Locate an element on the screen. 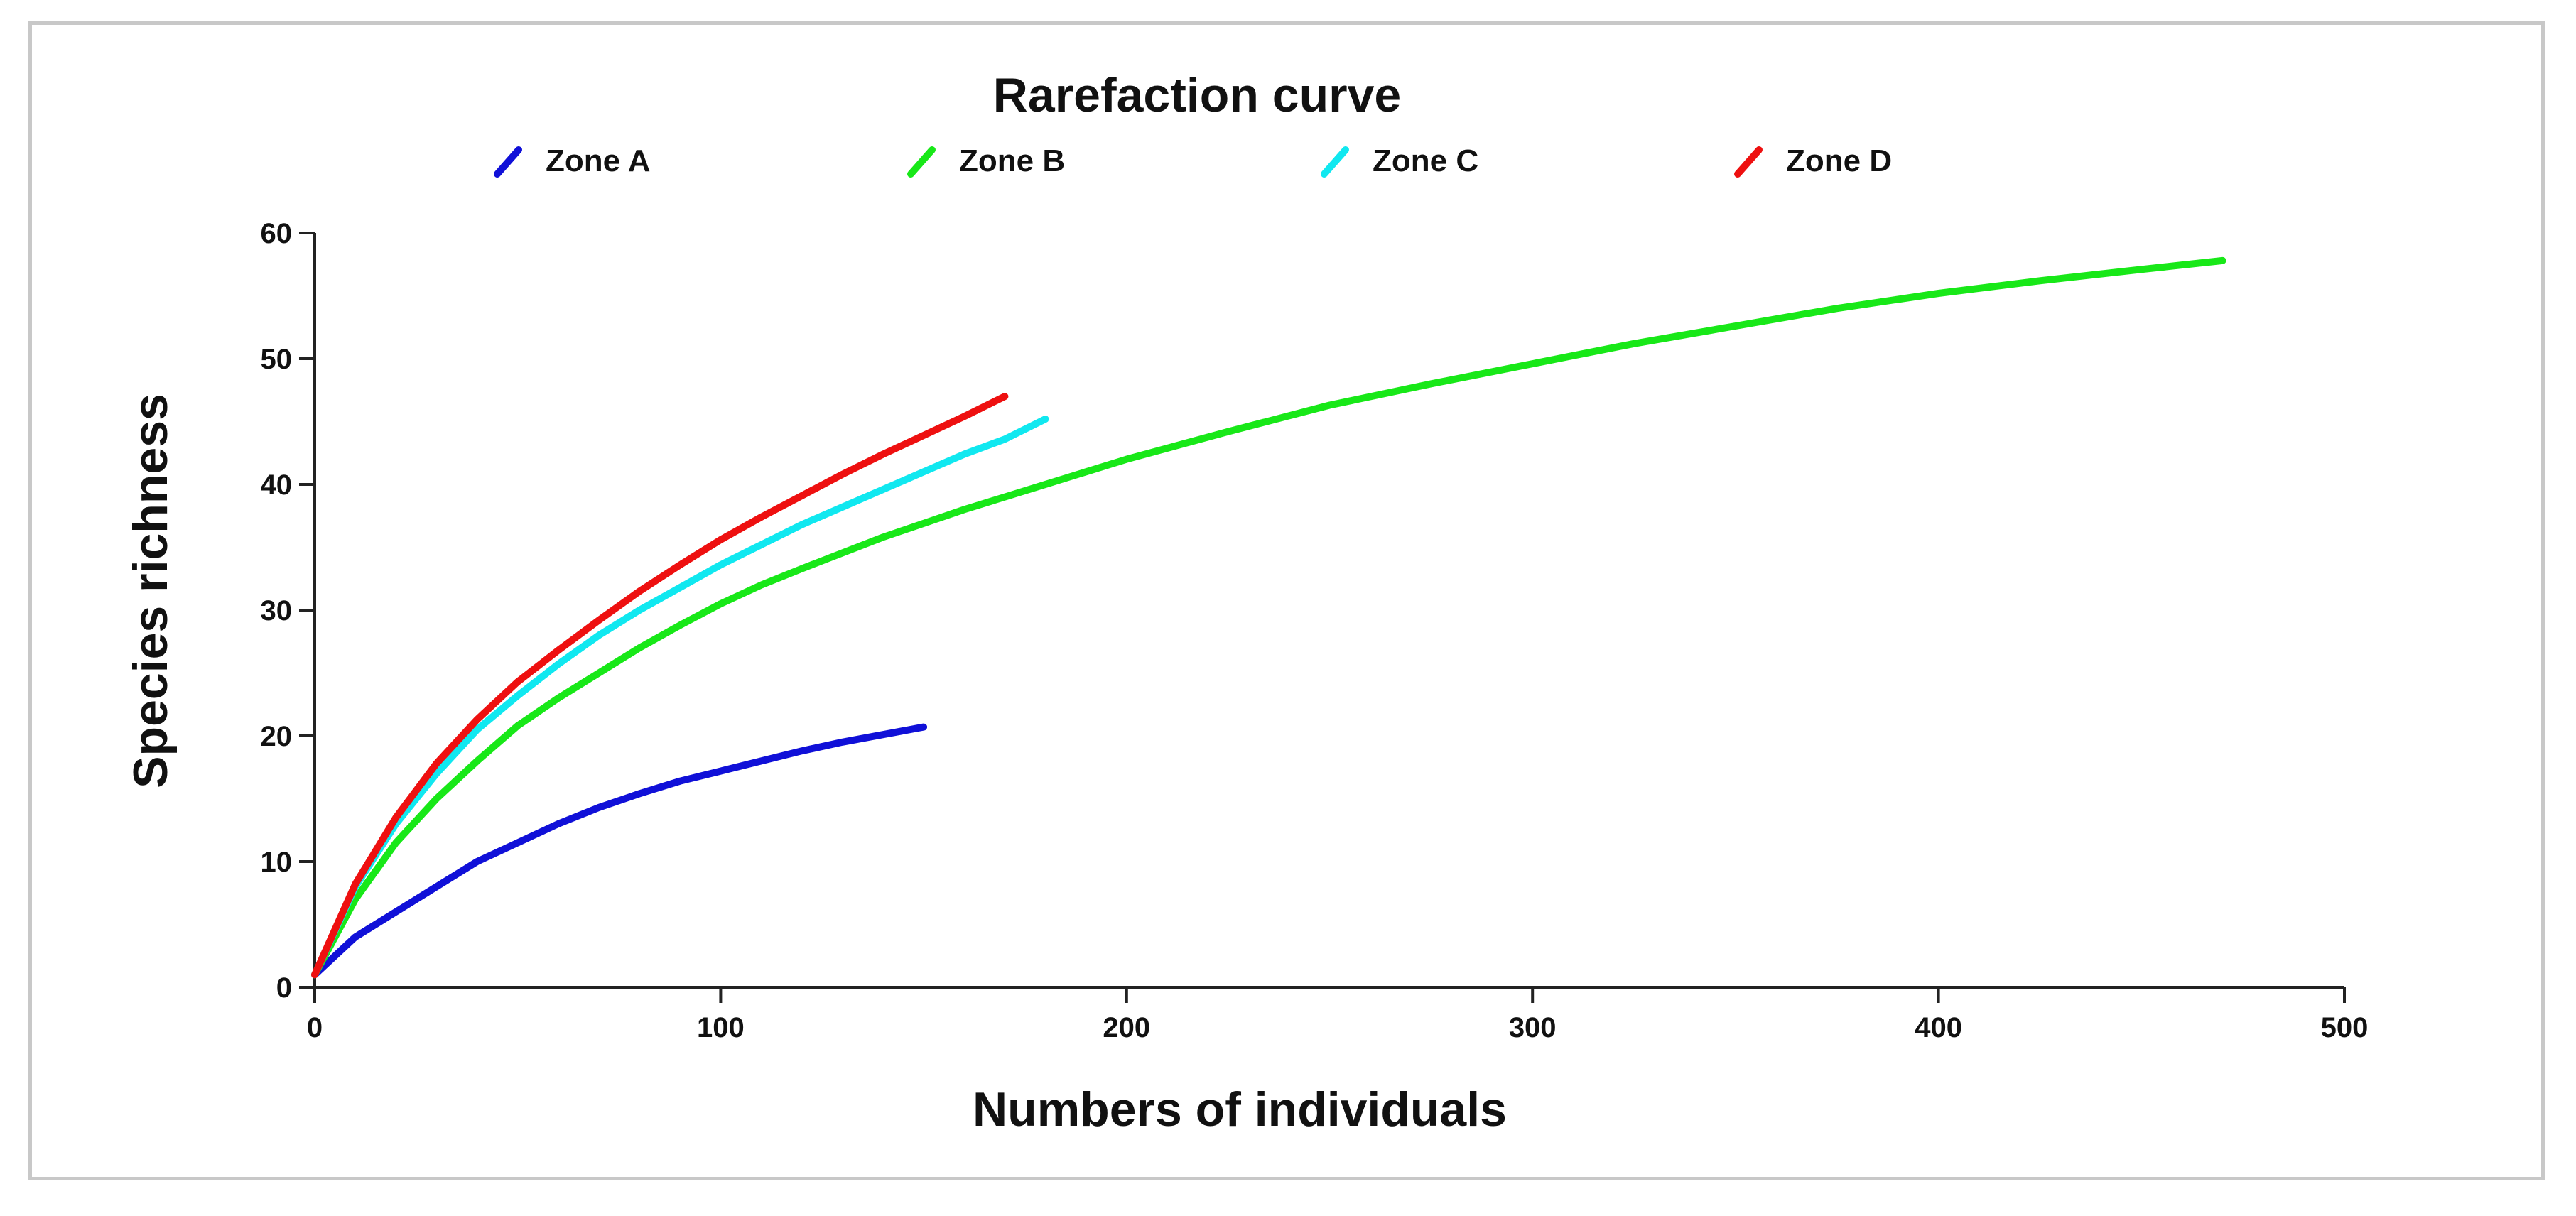  legend-swatch-zone-d is located at coordinates (1748, 162).